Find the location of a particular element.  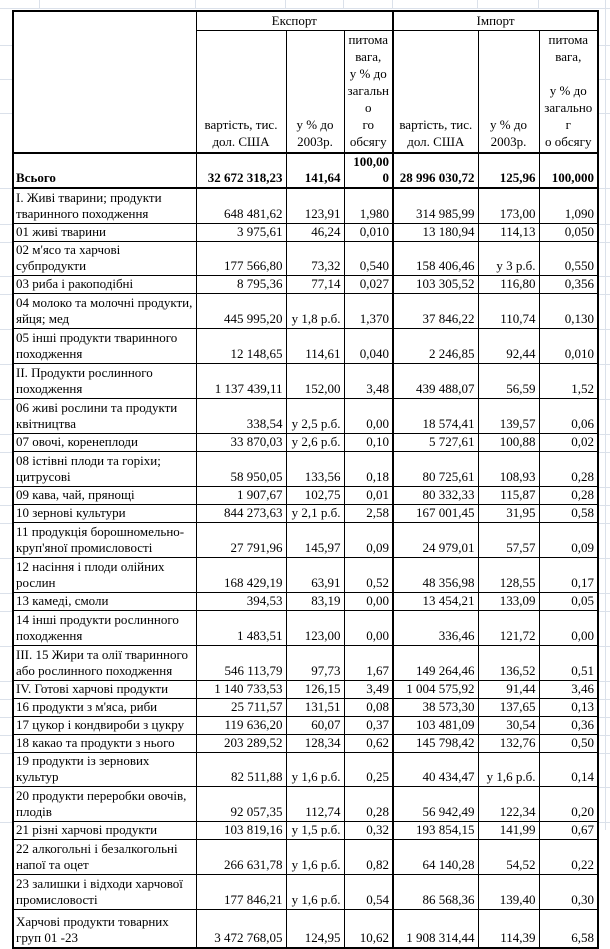

import-group-header: Імпорт is located at coordinates (495, 20).